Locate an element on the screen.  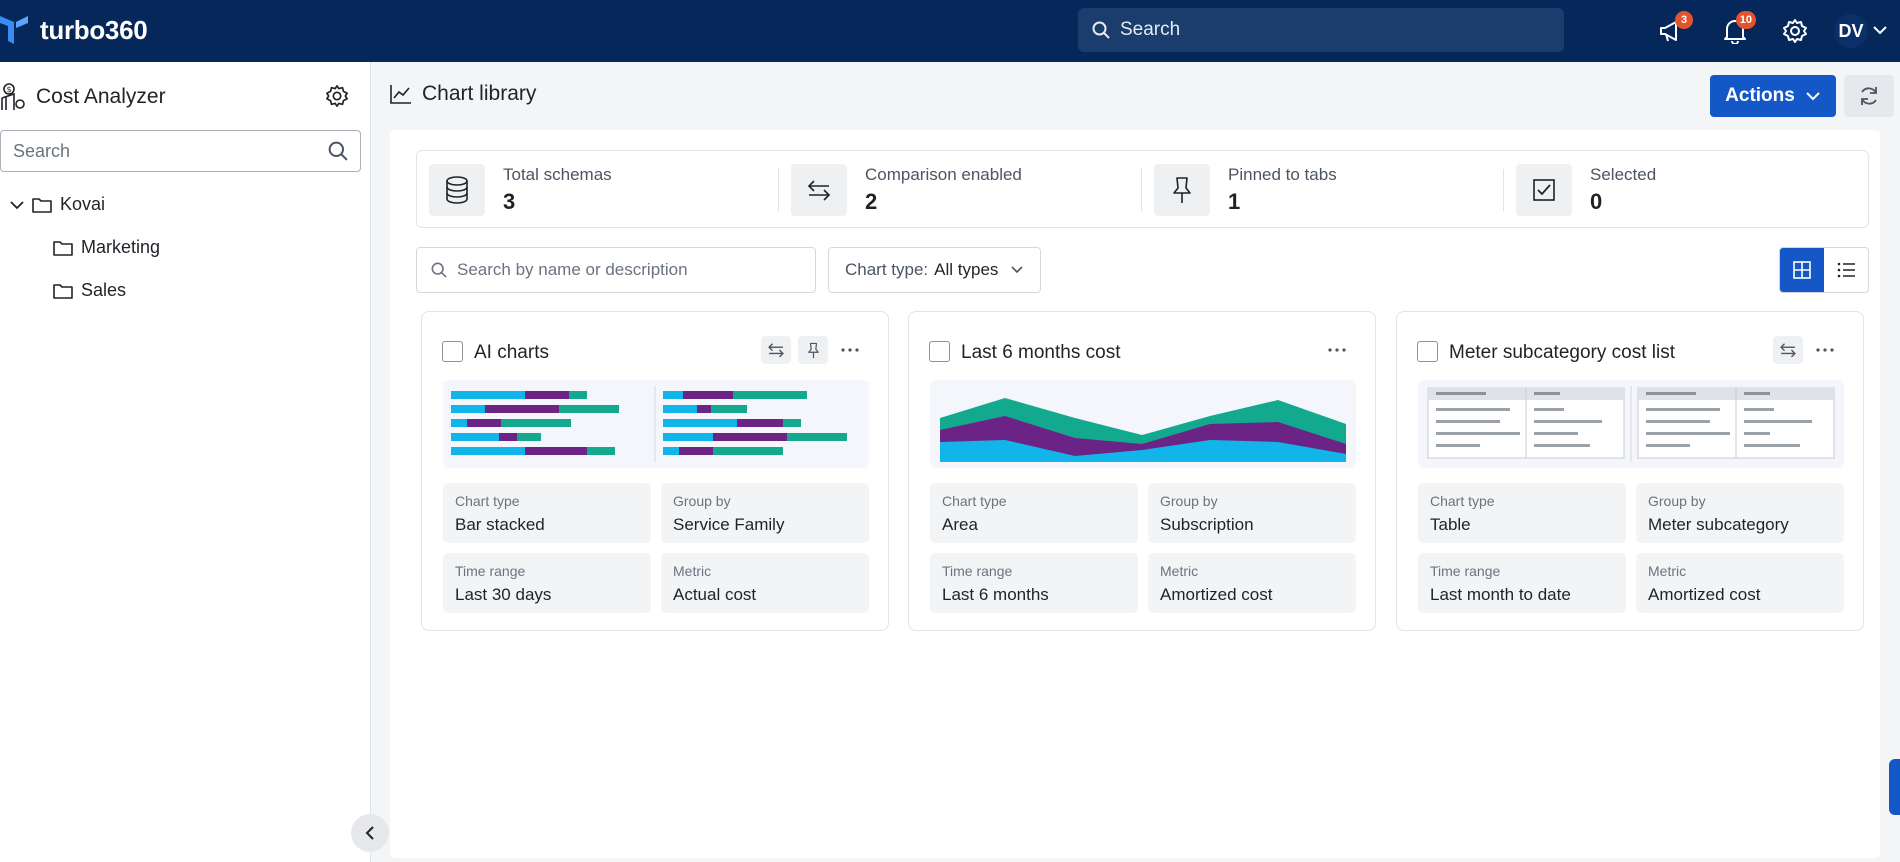
sidebar-header: $ Cost Analyzer is located at coordinates (83, 97).